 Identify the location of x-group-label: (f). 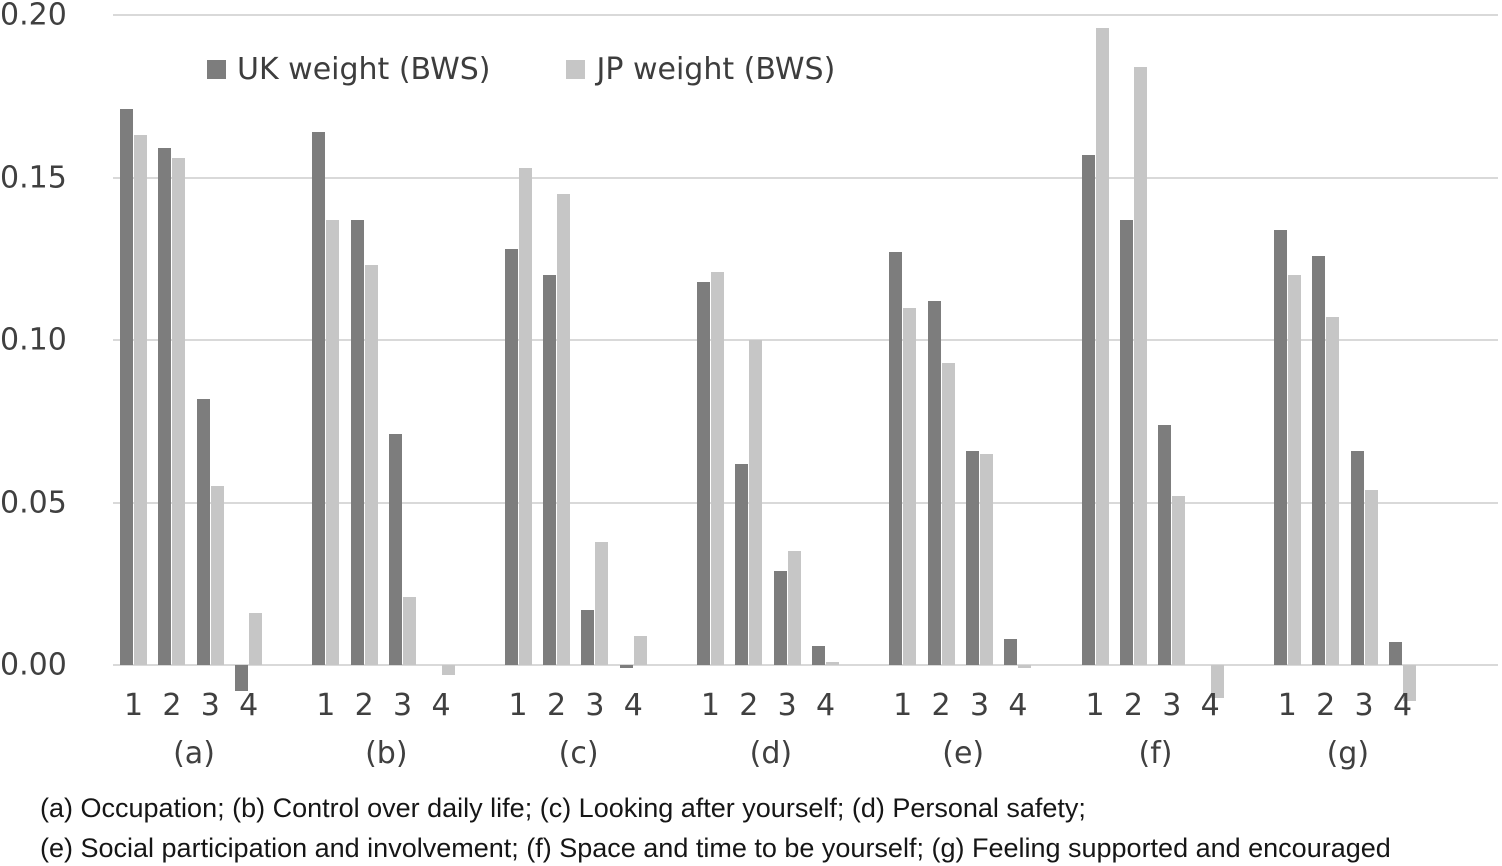
(1155, 753).